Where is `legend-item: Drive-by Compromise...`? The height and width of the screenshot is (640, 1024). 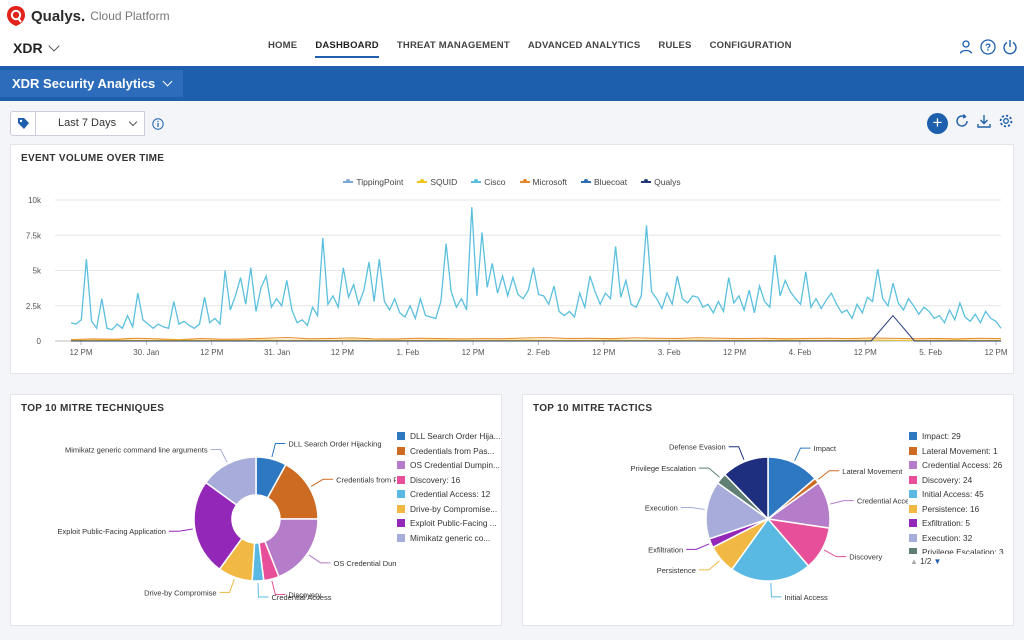
legend-item: Drive-by Compromise... is located at coordinates (449, 509).